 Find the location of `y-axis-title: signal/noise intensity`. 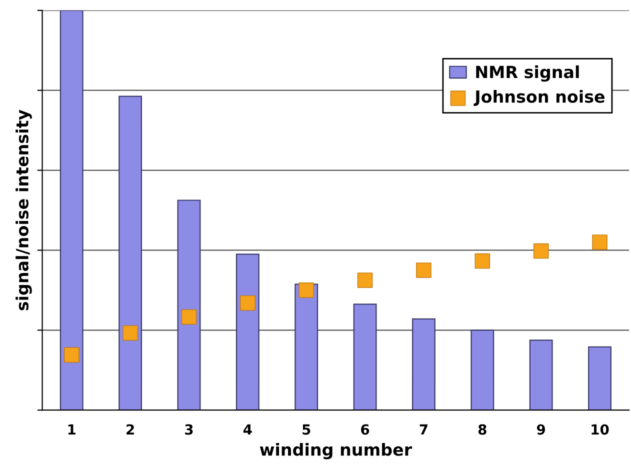

y-axis-title: signal/noise intensity is located at coordinates (24, 210).